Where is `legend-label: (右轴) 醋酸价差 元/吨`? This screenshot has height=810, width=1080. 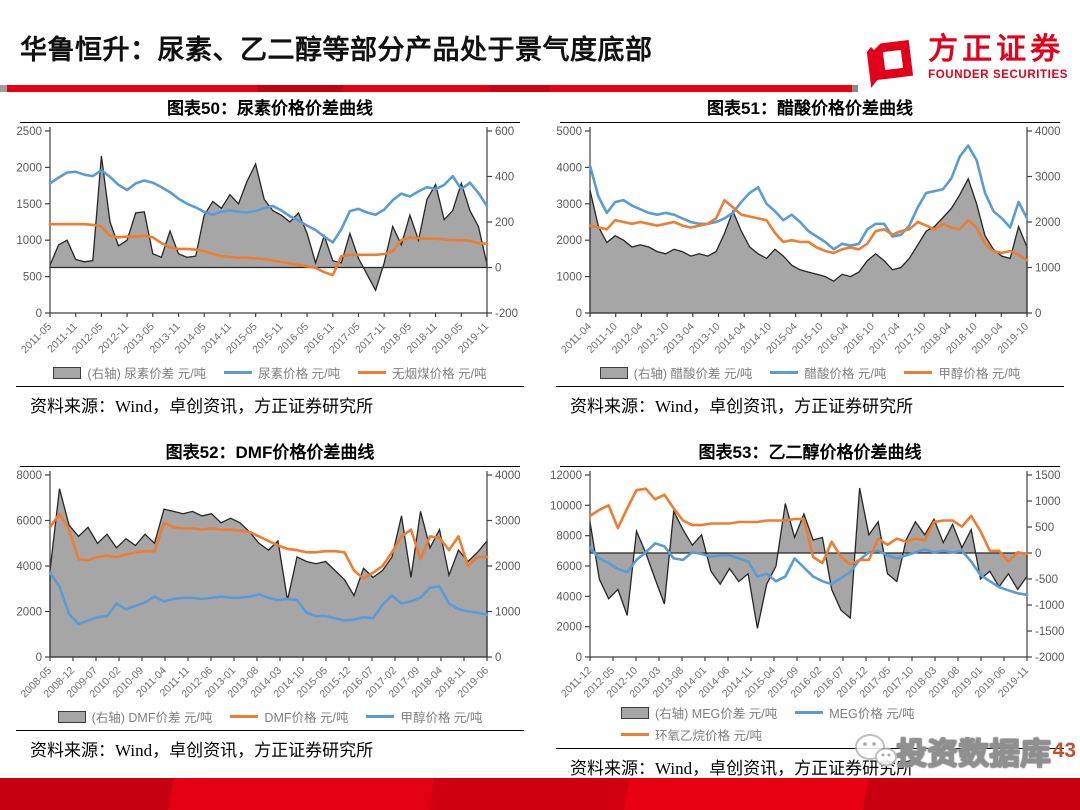
legend-label: (右轴) 醋酸价差 元/吨 is located at coordinates (693, 374).